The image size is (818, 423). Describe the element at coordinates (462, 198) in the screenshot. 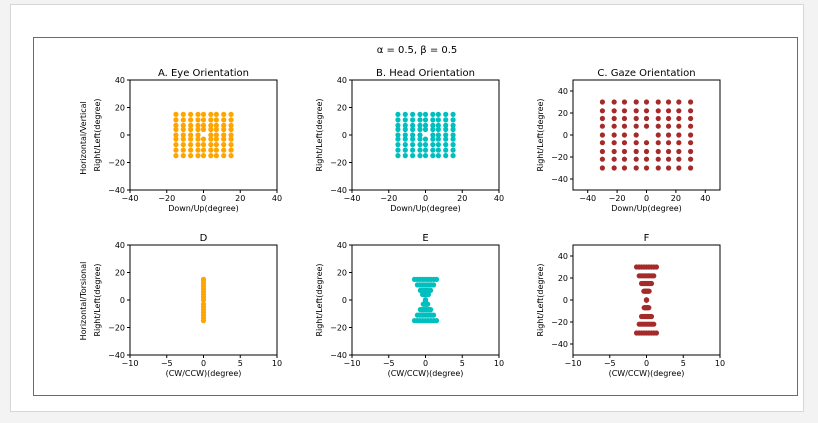

I see `x-tick-label: 20` at that location.